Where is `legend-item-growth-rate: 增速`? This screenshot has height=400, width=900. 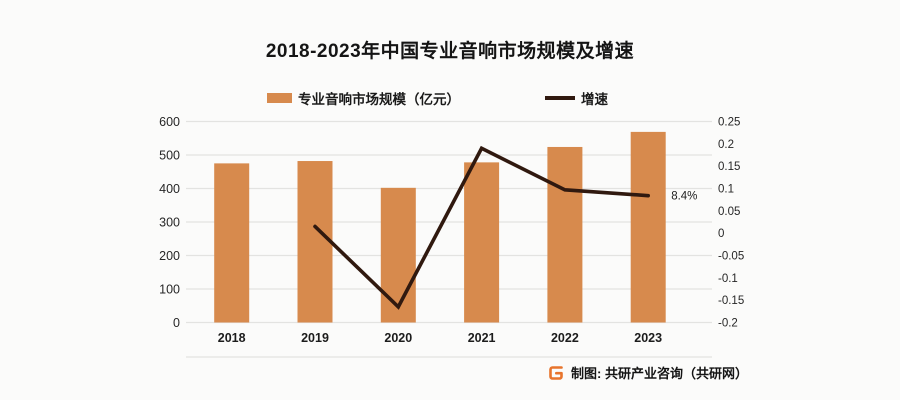 legend-item-growth-rate: 增速 is located at coordinates (576, 98).